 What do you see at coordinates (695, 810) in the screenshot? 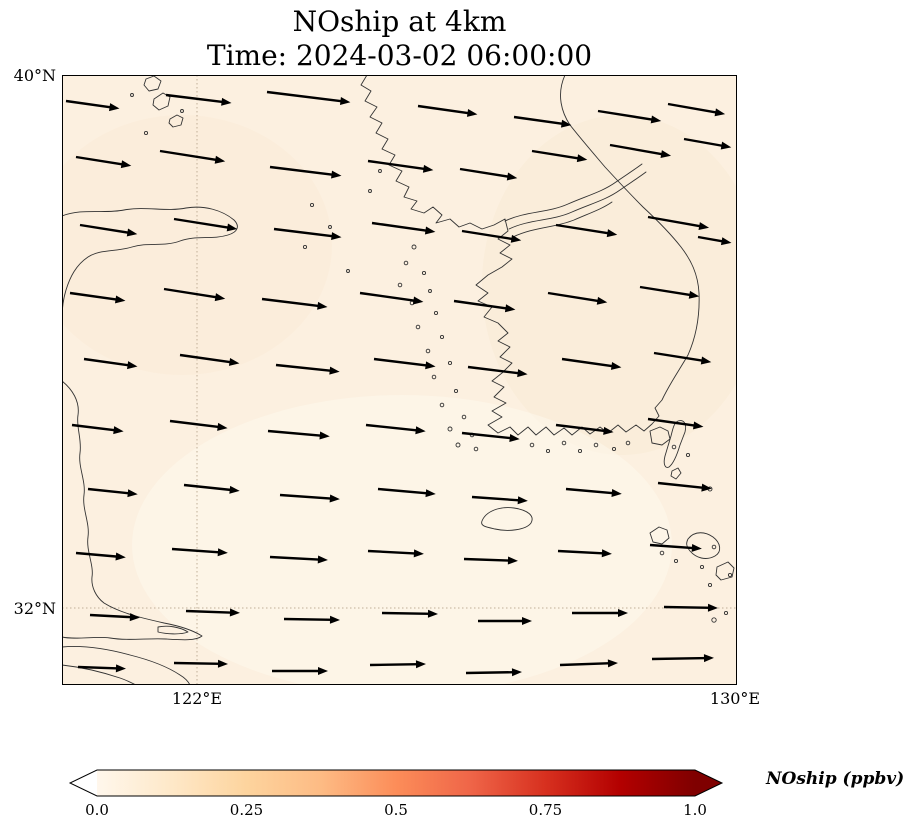
I see `colorbar-tick-label: 1.0` at bounding box center [695, 810].